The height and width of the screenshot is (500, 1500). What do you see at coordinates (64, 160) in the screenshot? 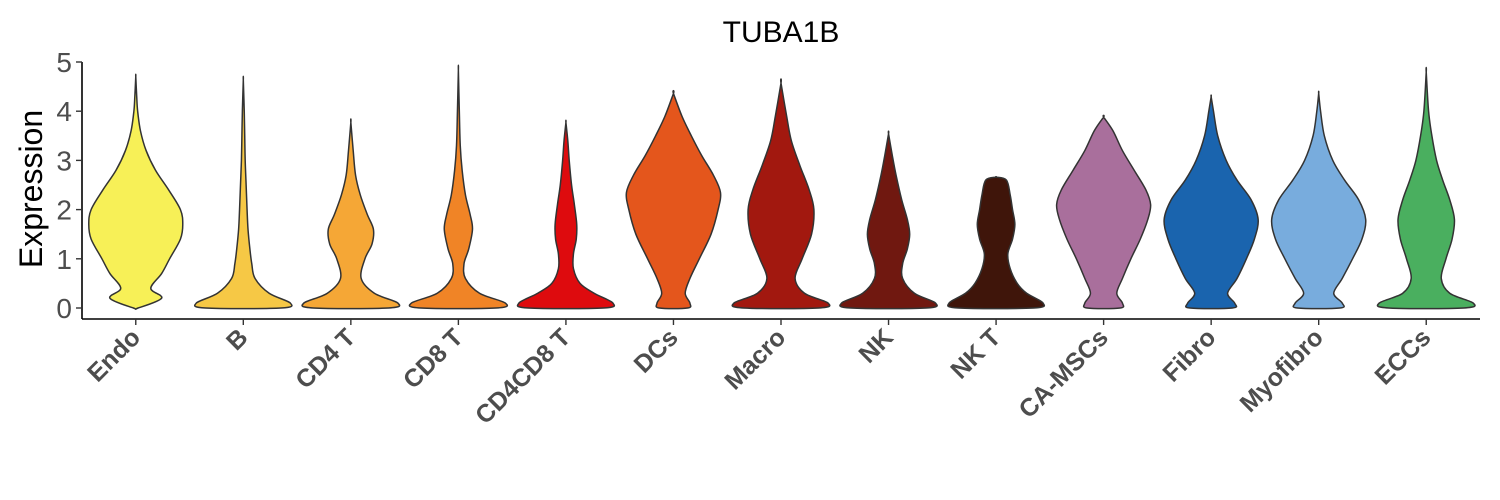
I see `y-tick-label: 3` at bounding box center [64, 160].